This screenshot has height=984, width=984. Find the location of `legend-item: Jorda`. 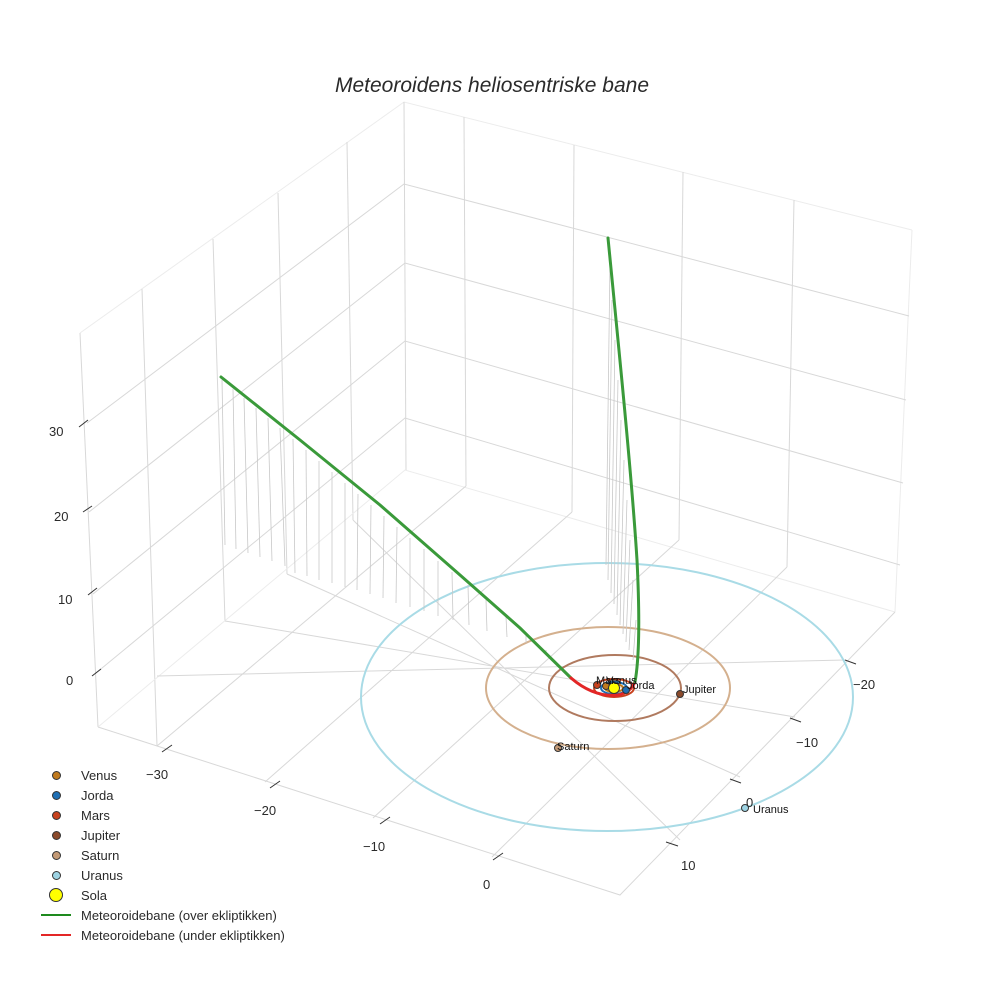

legend-item: Jorda is located at coordinates (161, 795).